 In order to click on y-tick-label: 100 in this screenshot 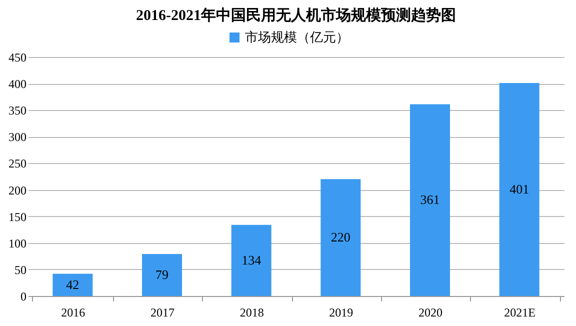, I will do `click(17, 243)`.